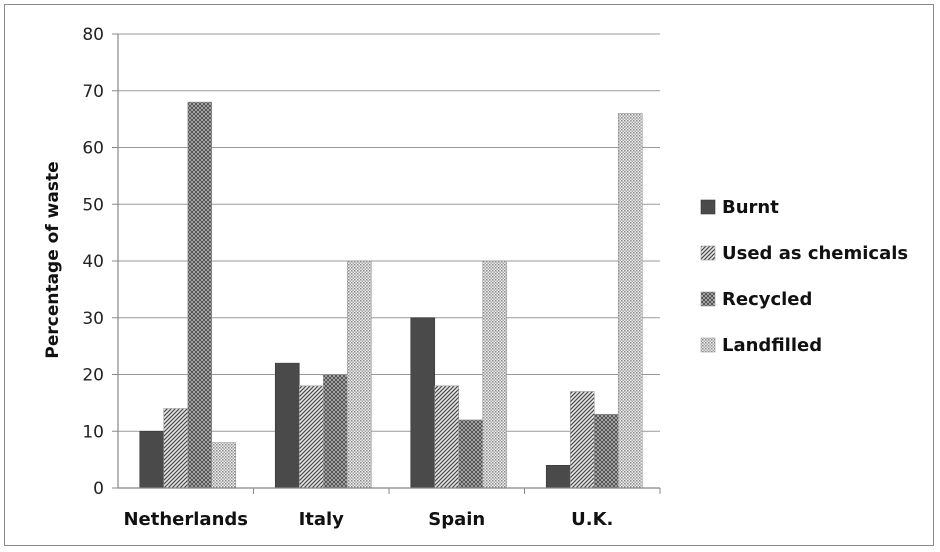  I want to click on bar-burnt-netherlands, so click(152, 459).